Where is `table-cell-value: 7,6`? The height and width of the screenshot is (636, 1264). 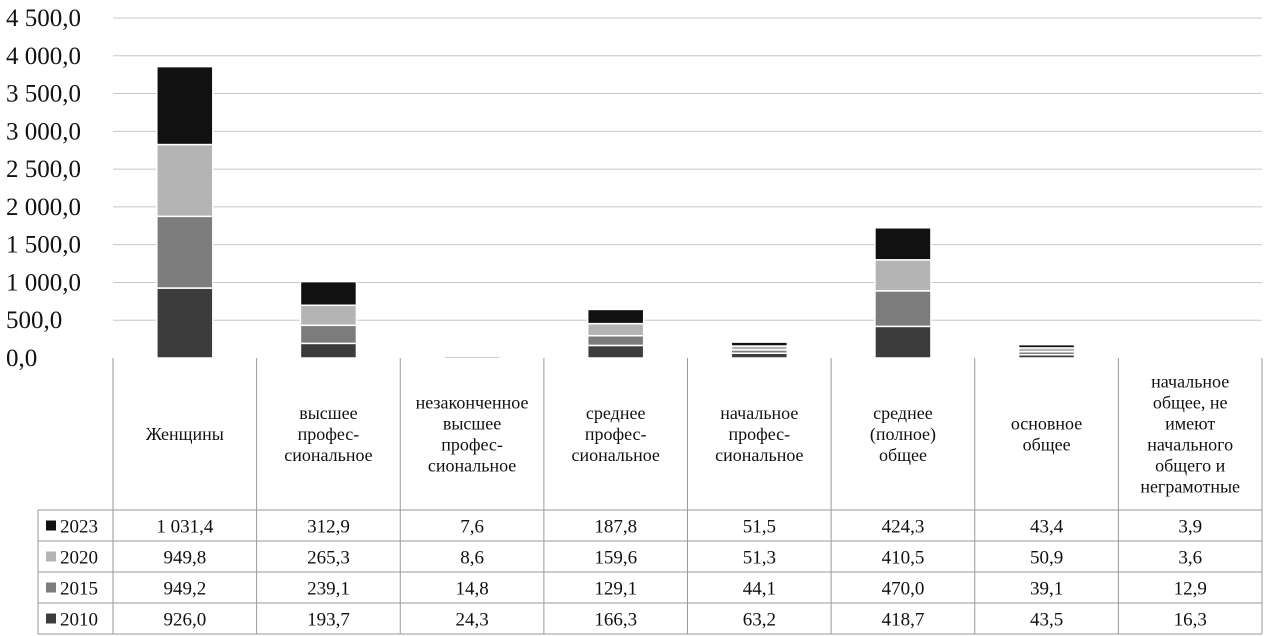
table-cell-value: 7,6 is located at coordinates (472, 527).